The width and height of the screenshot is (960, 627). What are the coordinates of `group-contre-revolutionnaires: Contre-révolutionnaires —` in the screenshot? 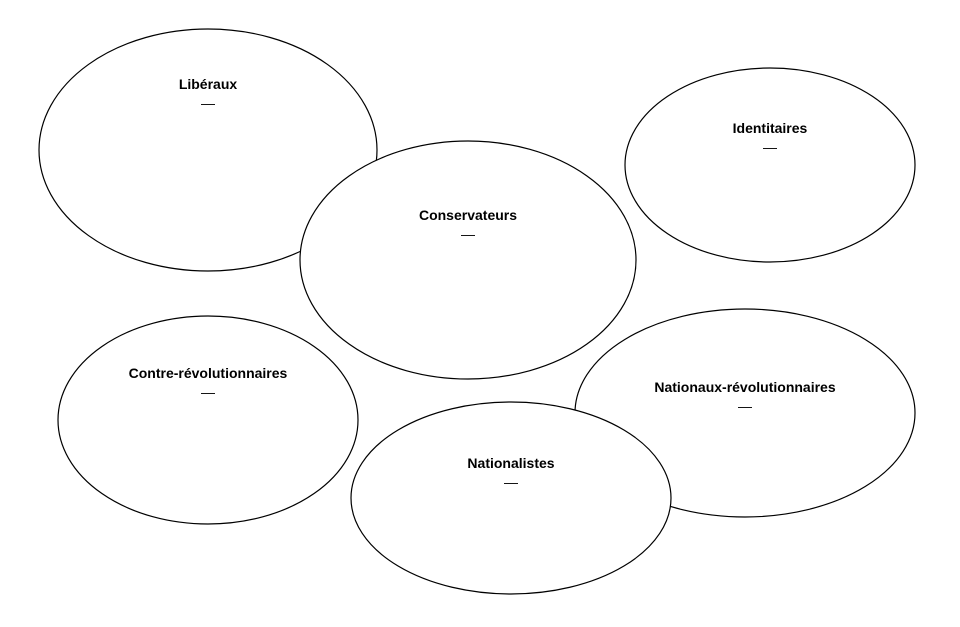 It's located at (208, 420).